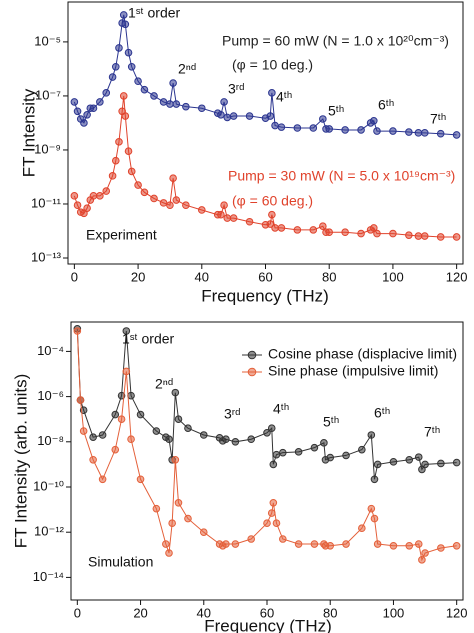 The height and width of the screenshot is (633, 474). Describe the element at coordinates (362, 354) in the screenshot. I see `legend-label: Cosine phase (displacive limit)` at that location.